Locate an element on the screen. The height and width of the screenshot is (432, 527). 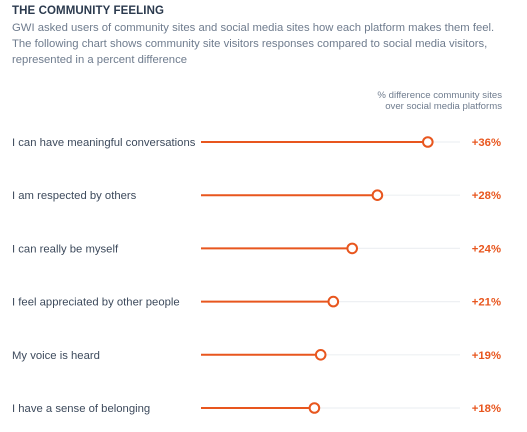
column-header-line-1: % difference community sites is located at coordinates (439, 95).